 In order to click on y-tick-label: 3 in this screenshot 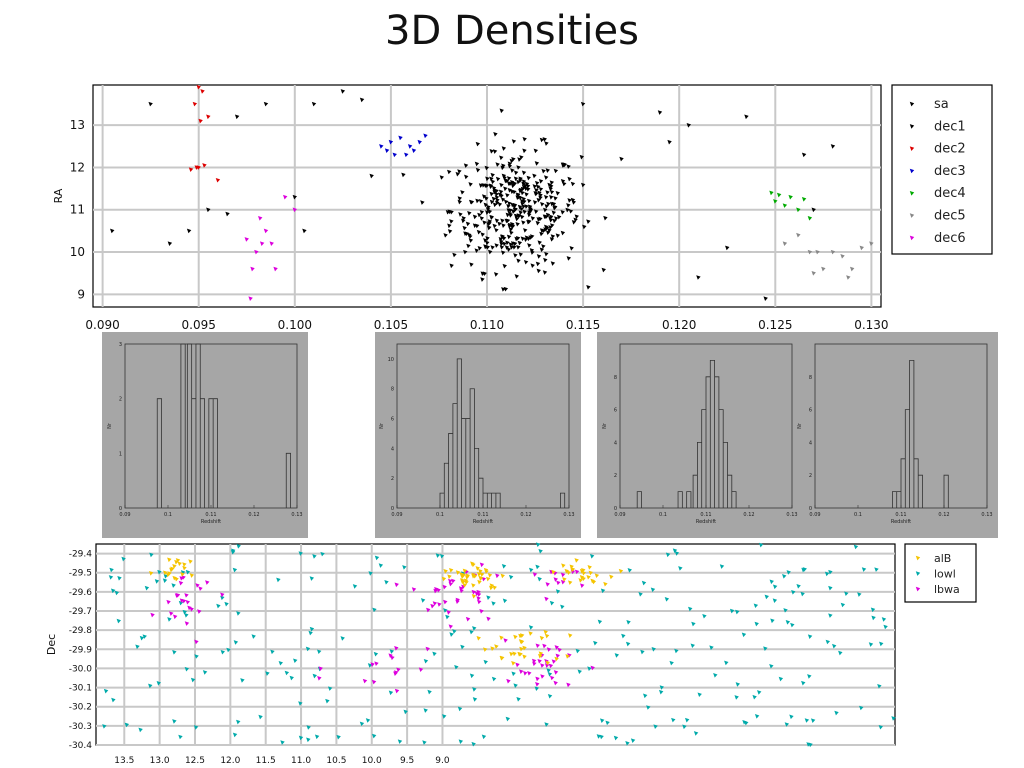, I will do `click(120, 345)`.